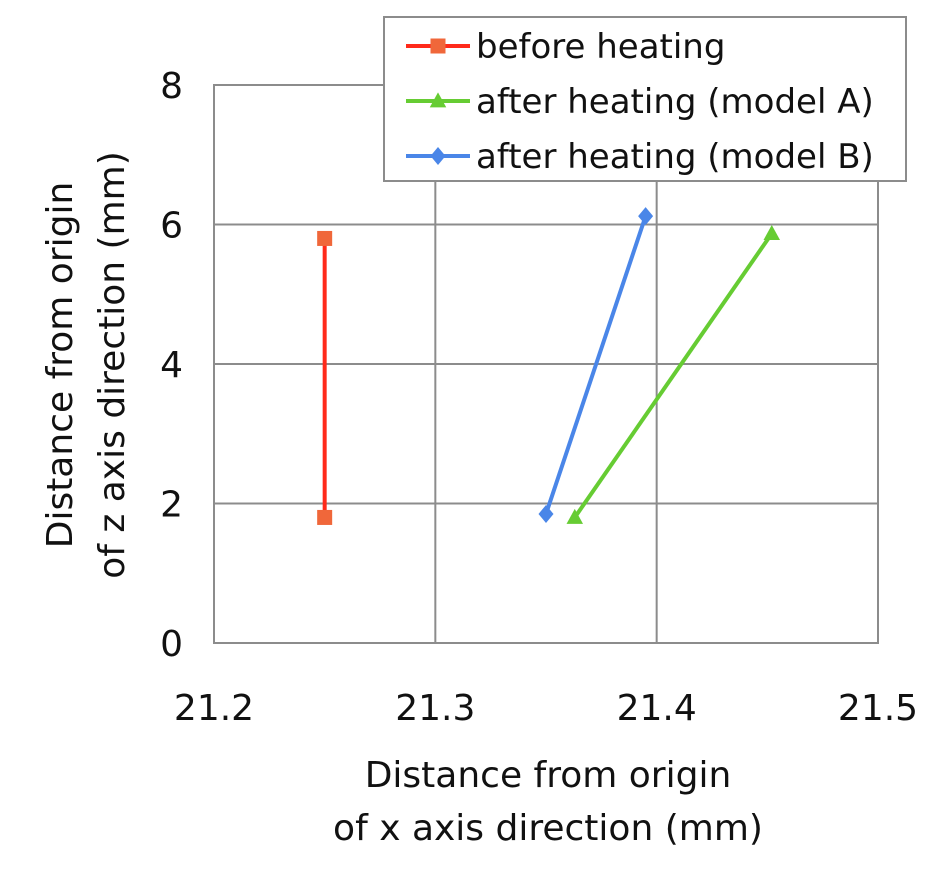  What do you see at coordinates (171, 86) in the screenshot?
I see `y-tick-label: 8` at bounding box center [171, 86].